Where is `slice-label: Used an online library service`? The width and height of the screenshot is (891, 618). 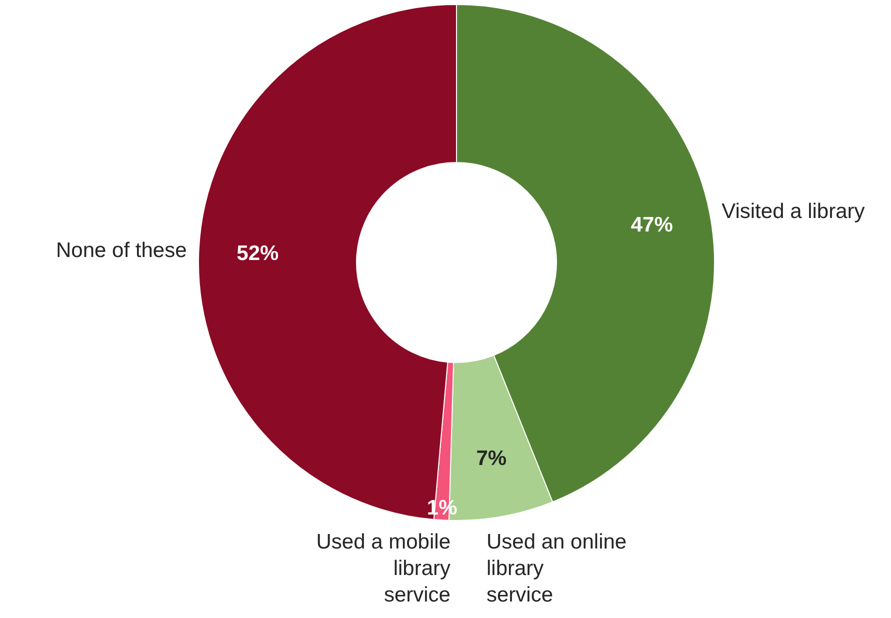 slice-label: Used an online library service is located at coordinates (556, 568).